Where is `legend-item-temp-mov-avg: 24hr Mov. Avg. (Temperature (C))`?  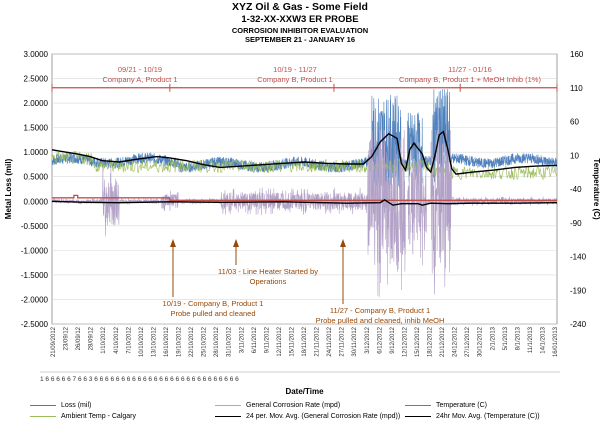
legend-item-temp-mov-avg: 24hr Mov. Avg. (Temperature (C)) is located at coordinates (472, 416).